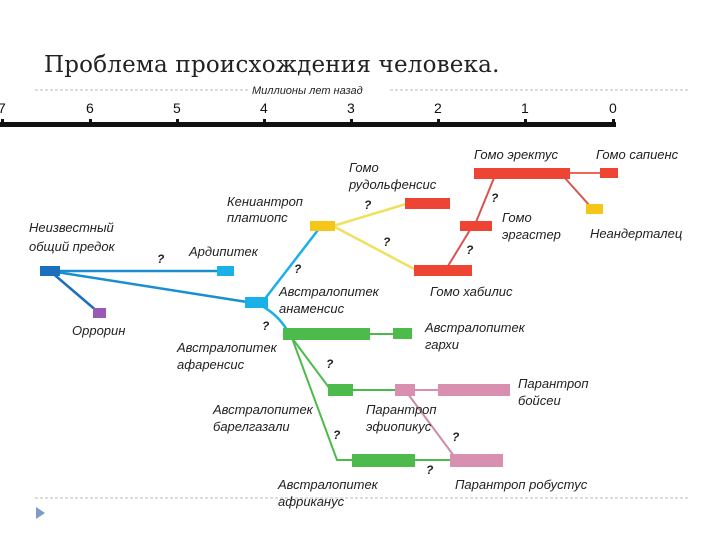 This screenshot has width=720, height=540. I want to click on garhi-label: Австралопитек, so click(475, 327).